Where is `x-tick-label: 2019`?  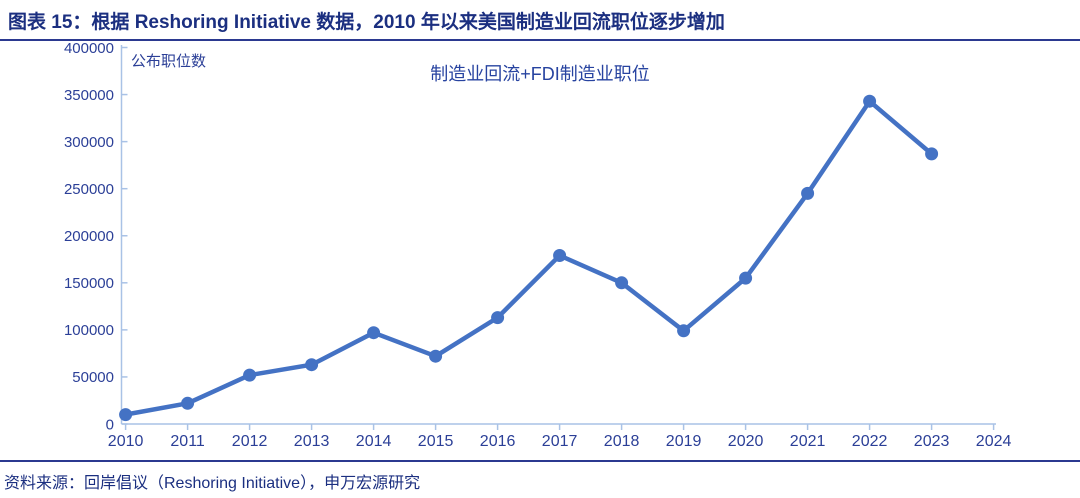
x-tick-label: 2019 is located at coordinates (684, 441).